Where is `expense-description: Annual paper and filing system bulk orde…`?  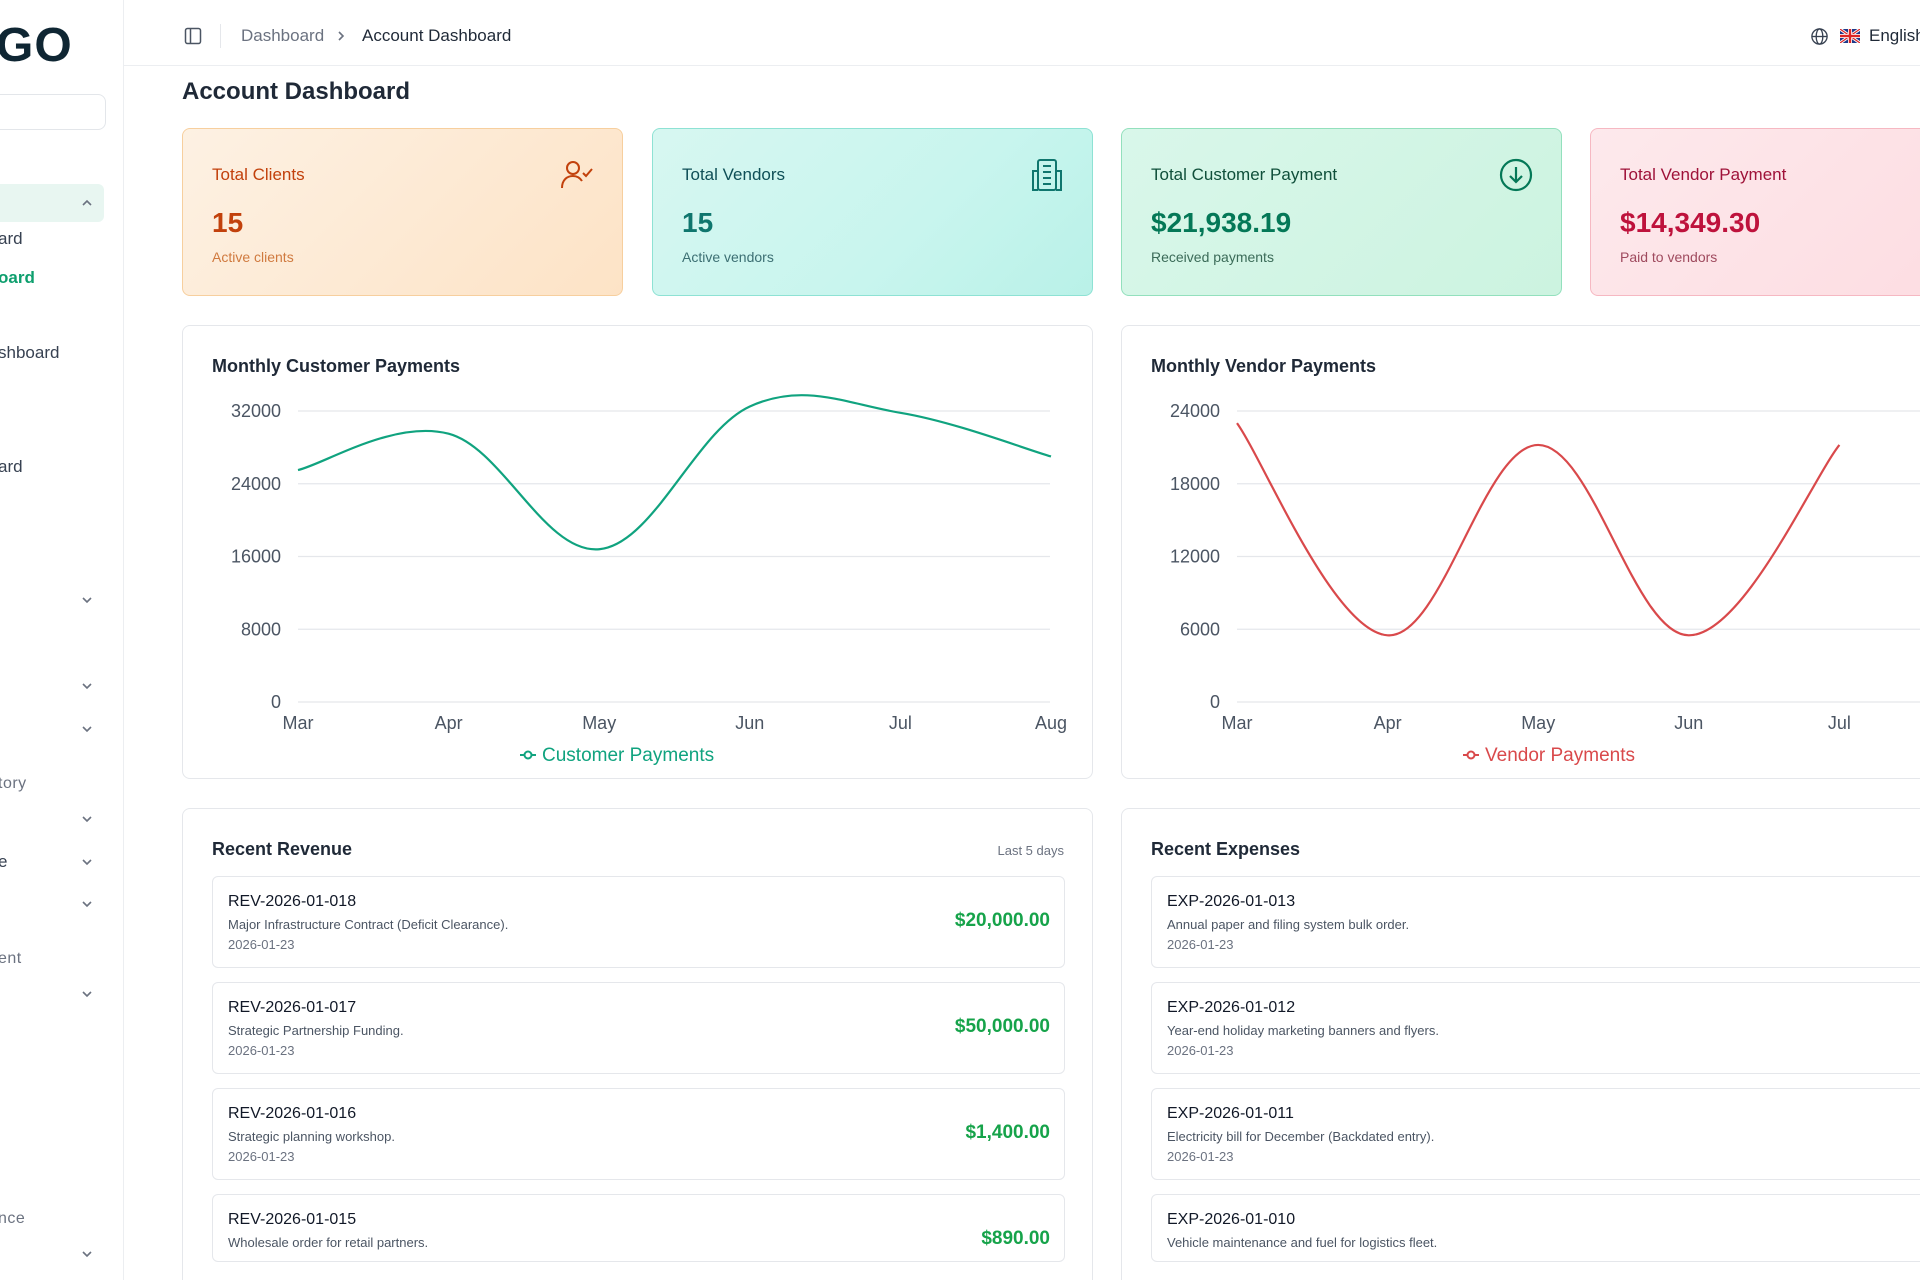 expense-description: Annual paper and filing system bulk orde… is located at coordinates (1288, 924).